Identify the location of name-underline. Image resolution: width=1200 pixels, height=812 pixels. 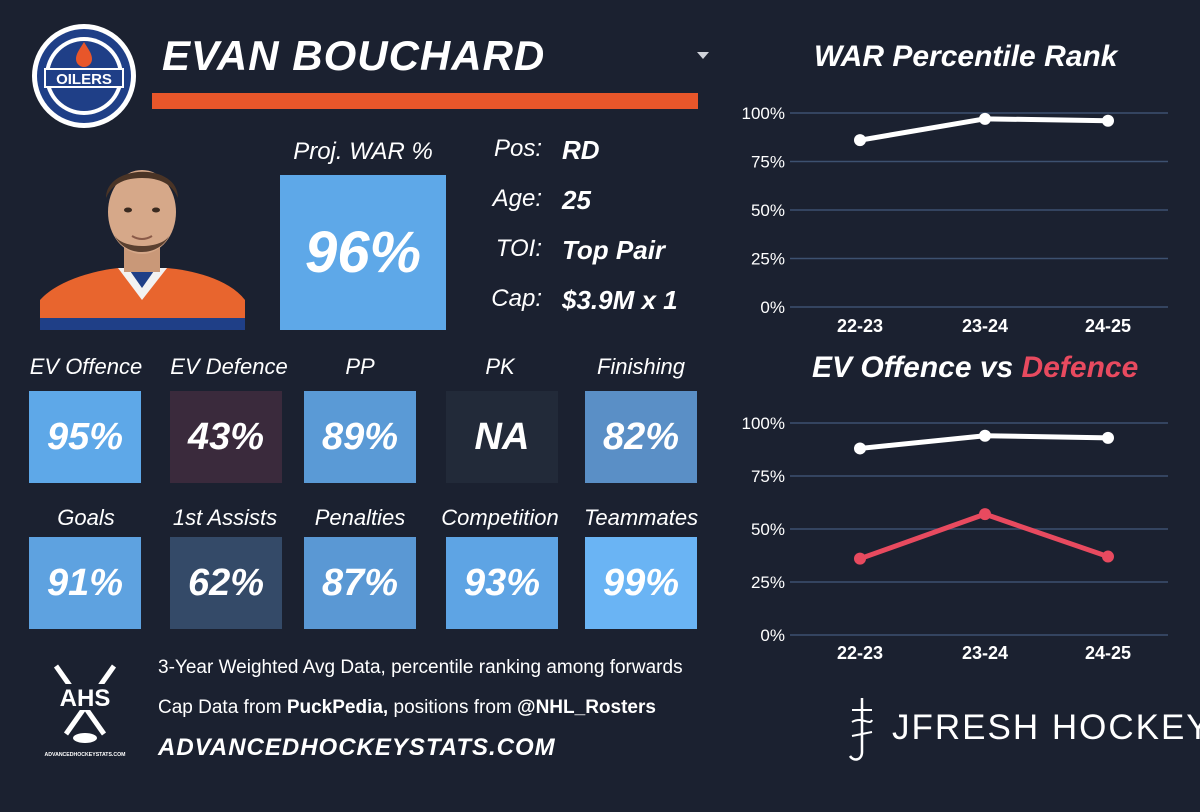
(425, 101).